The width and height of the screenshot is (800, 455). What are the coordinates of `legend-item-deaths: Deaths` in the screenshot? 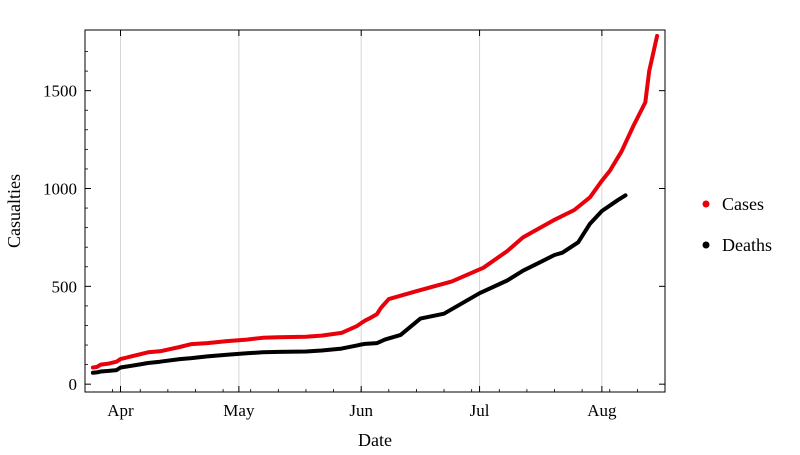 It's located at (737, 245).